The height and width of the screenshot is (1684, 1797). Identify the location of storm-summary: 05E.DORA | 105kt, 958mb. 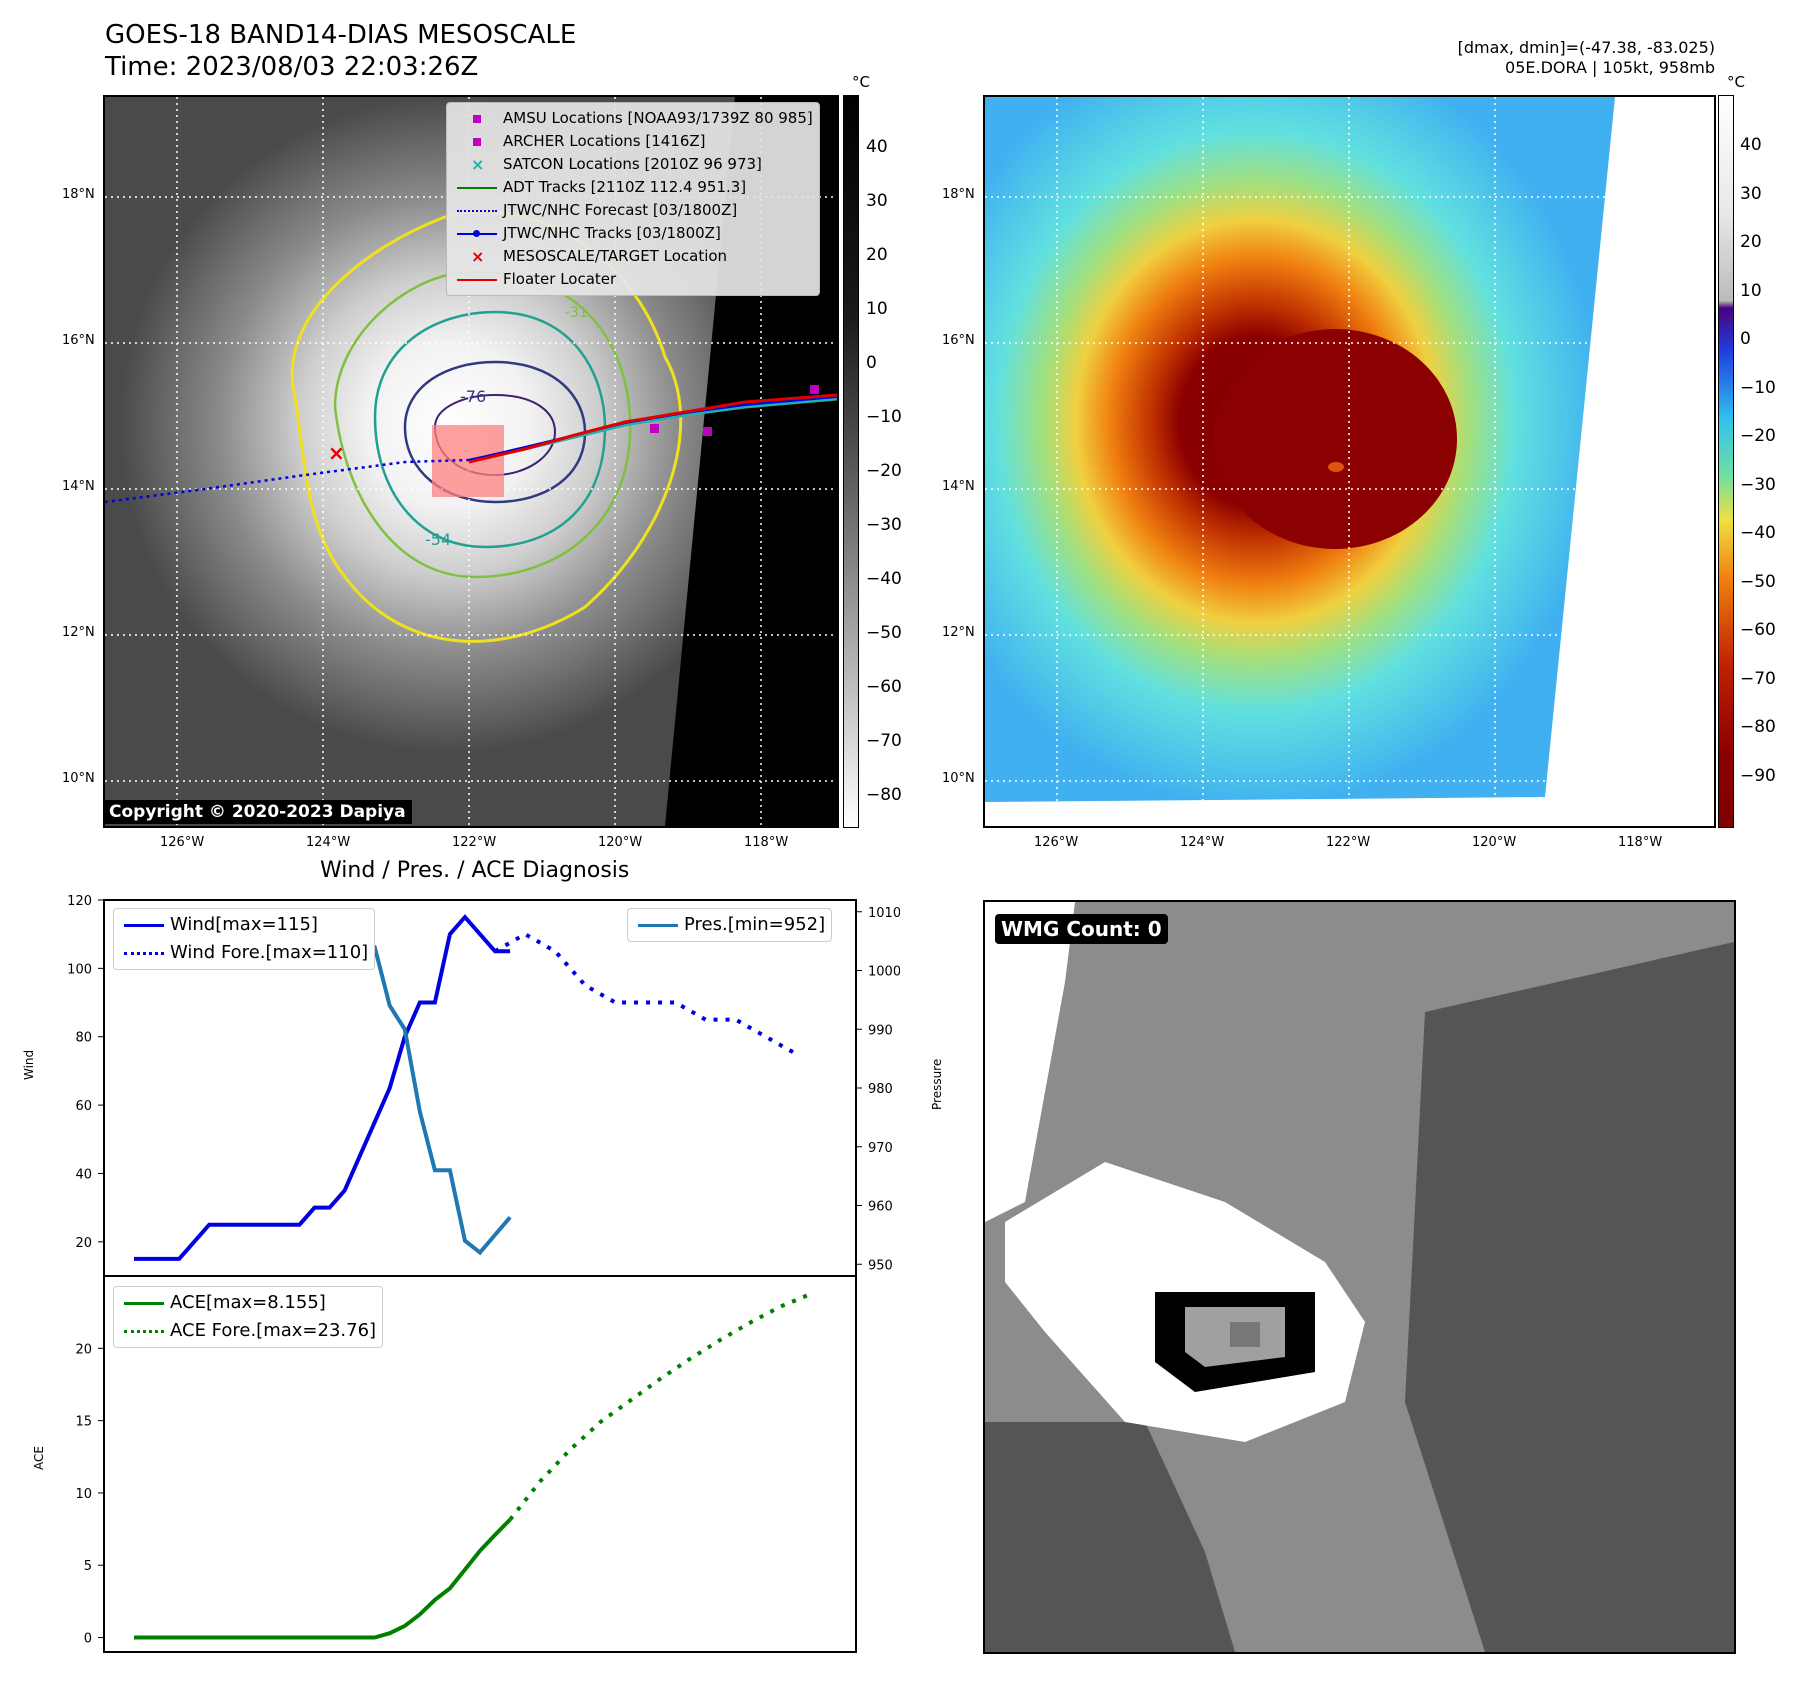
(1610, 67).